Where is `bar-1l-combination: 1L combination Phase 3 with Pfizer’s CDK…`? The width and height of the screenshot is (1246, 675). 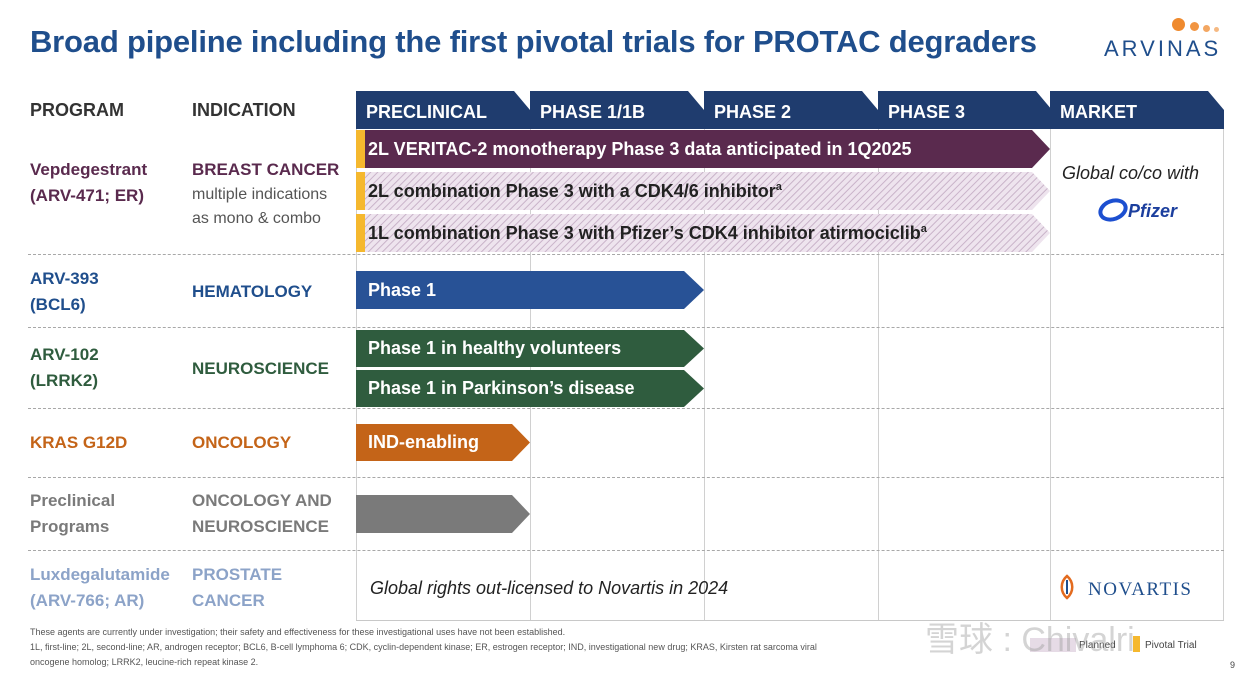
bar-1l-combination: 1L combination Phase 3 with Pfizer’s CDK… is located at coordinates (703, 233).